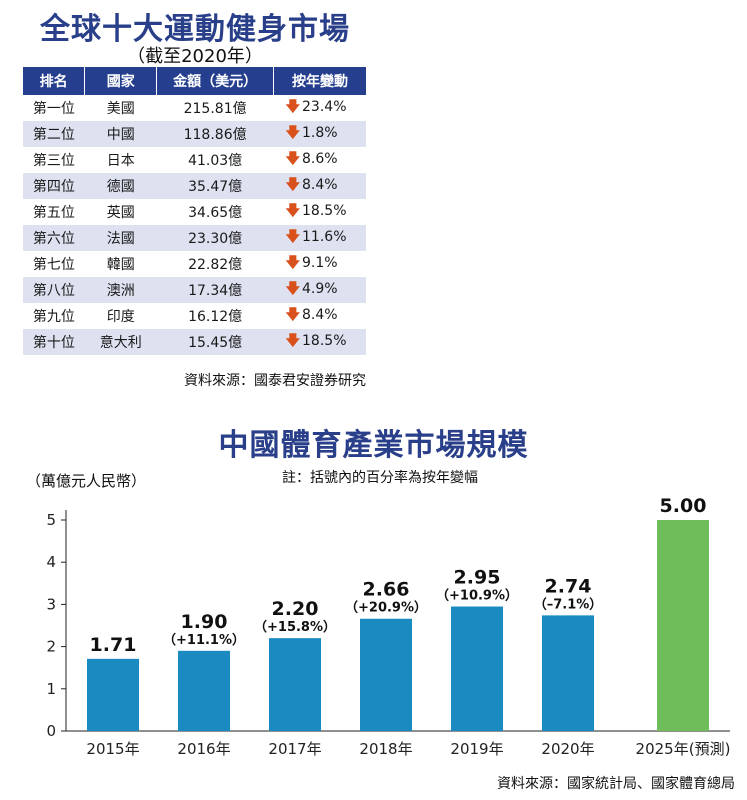 This screenshot has width=747, height=800. I want to click on header-rank: 排名, so click(54, 81).